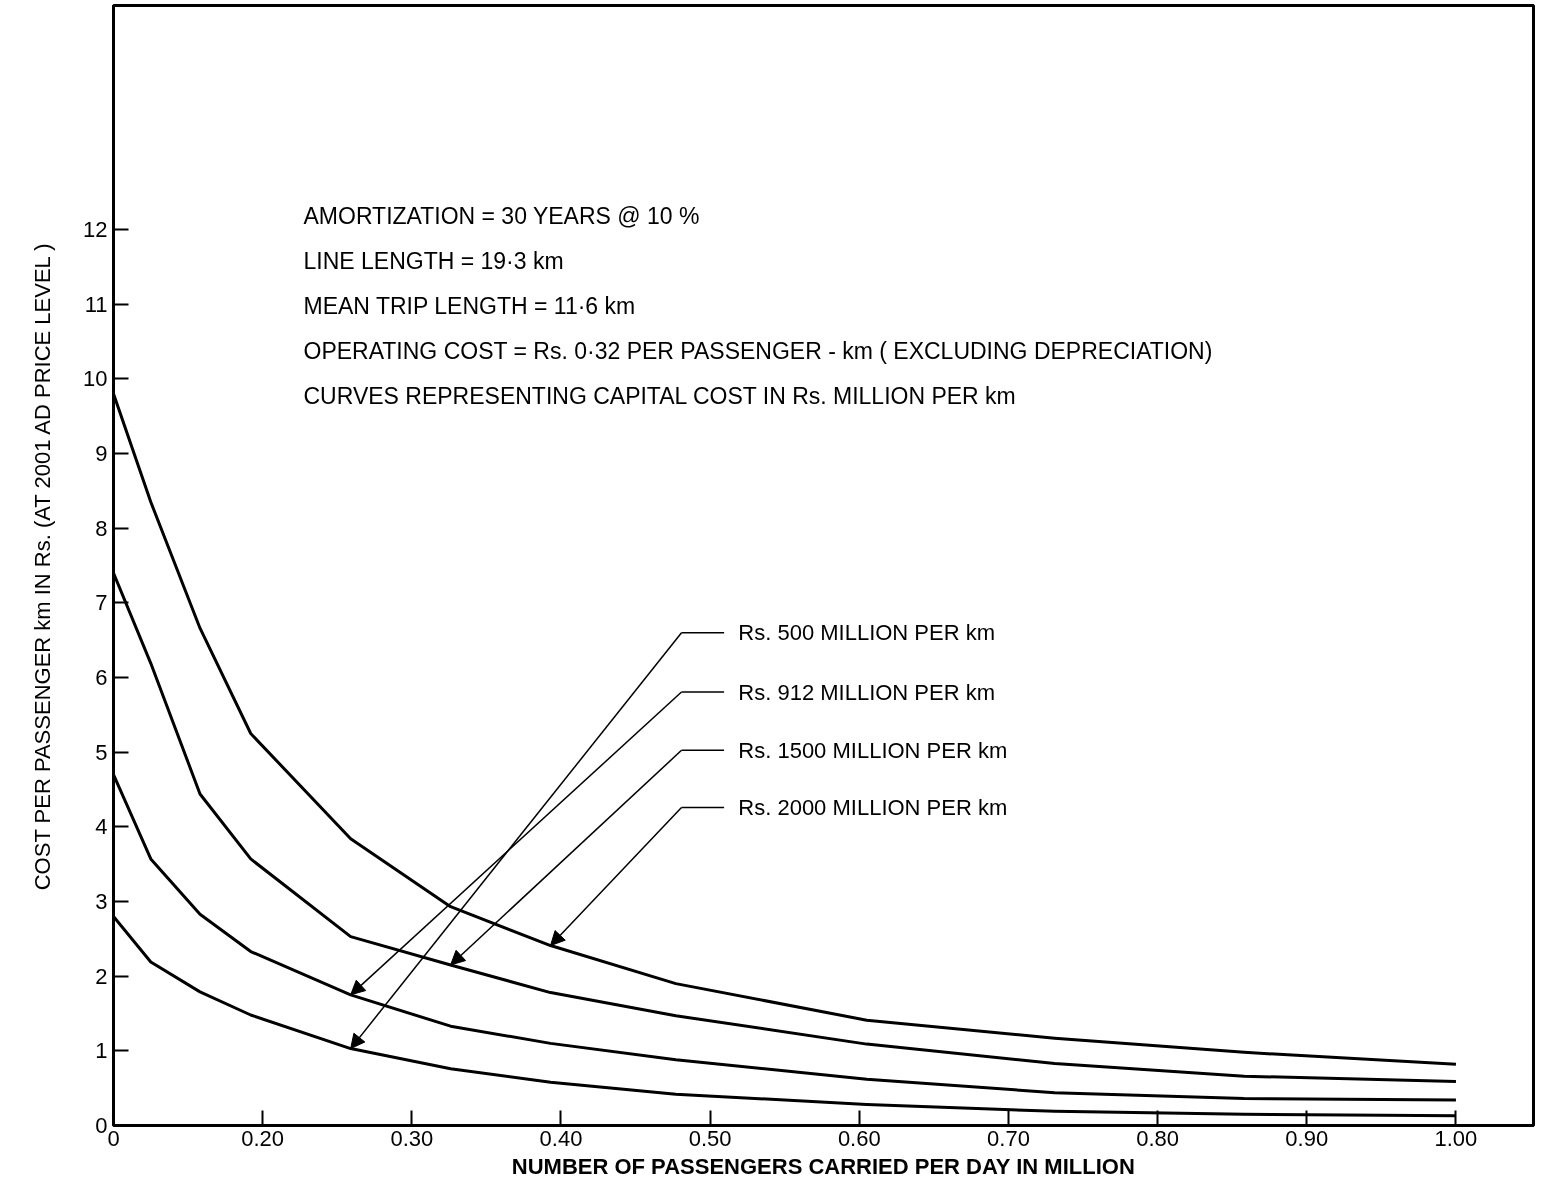  I want to click on y-tick-label: 10, so click(95, 379).